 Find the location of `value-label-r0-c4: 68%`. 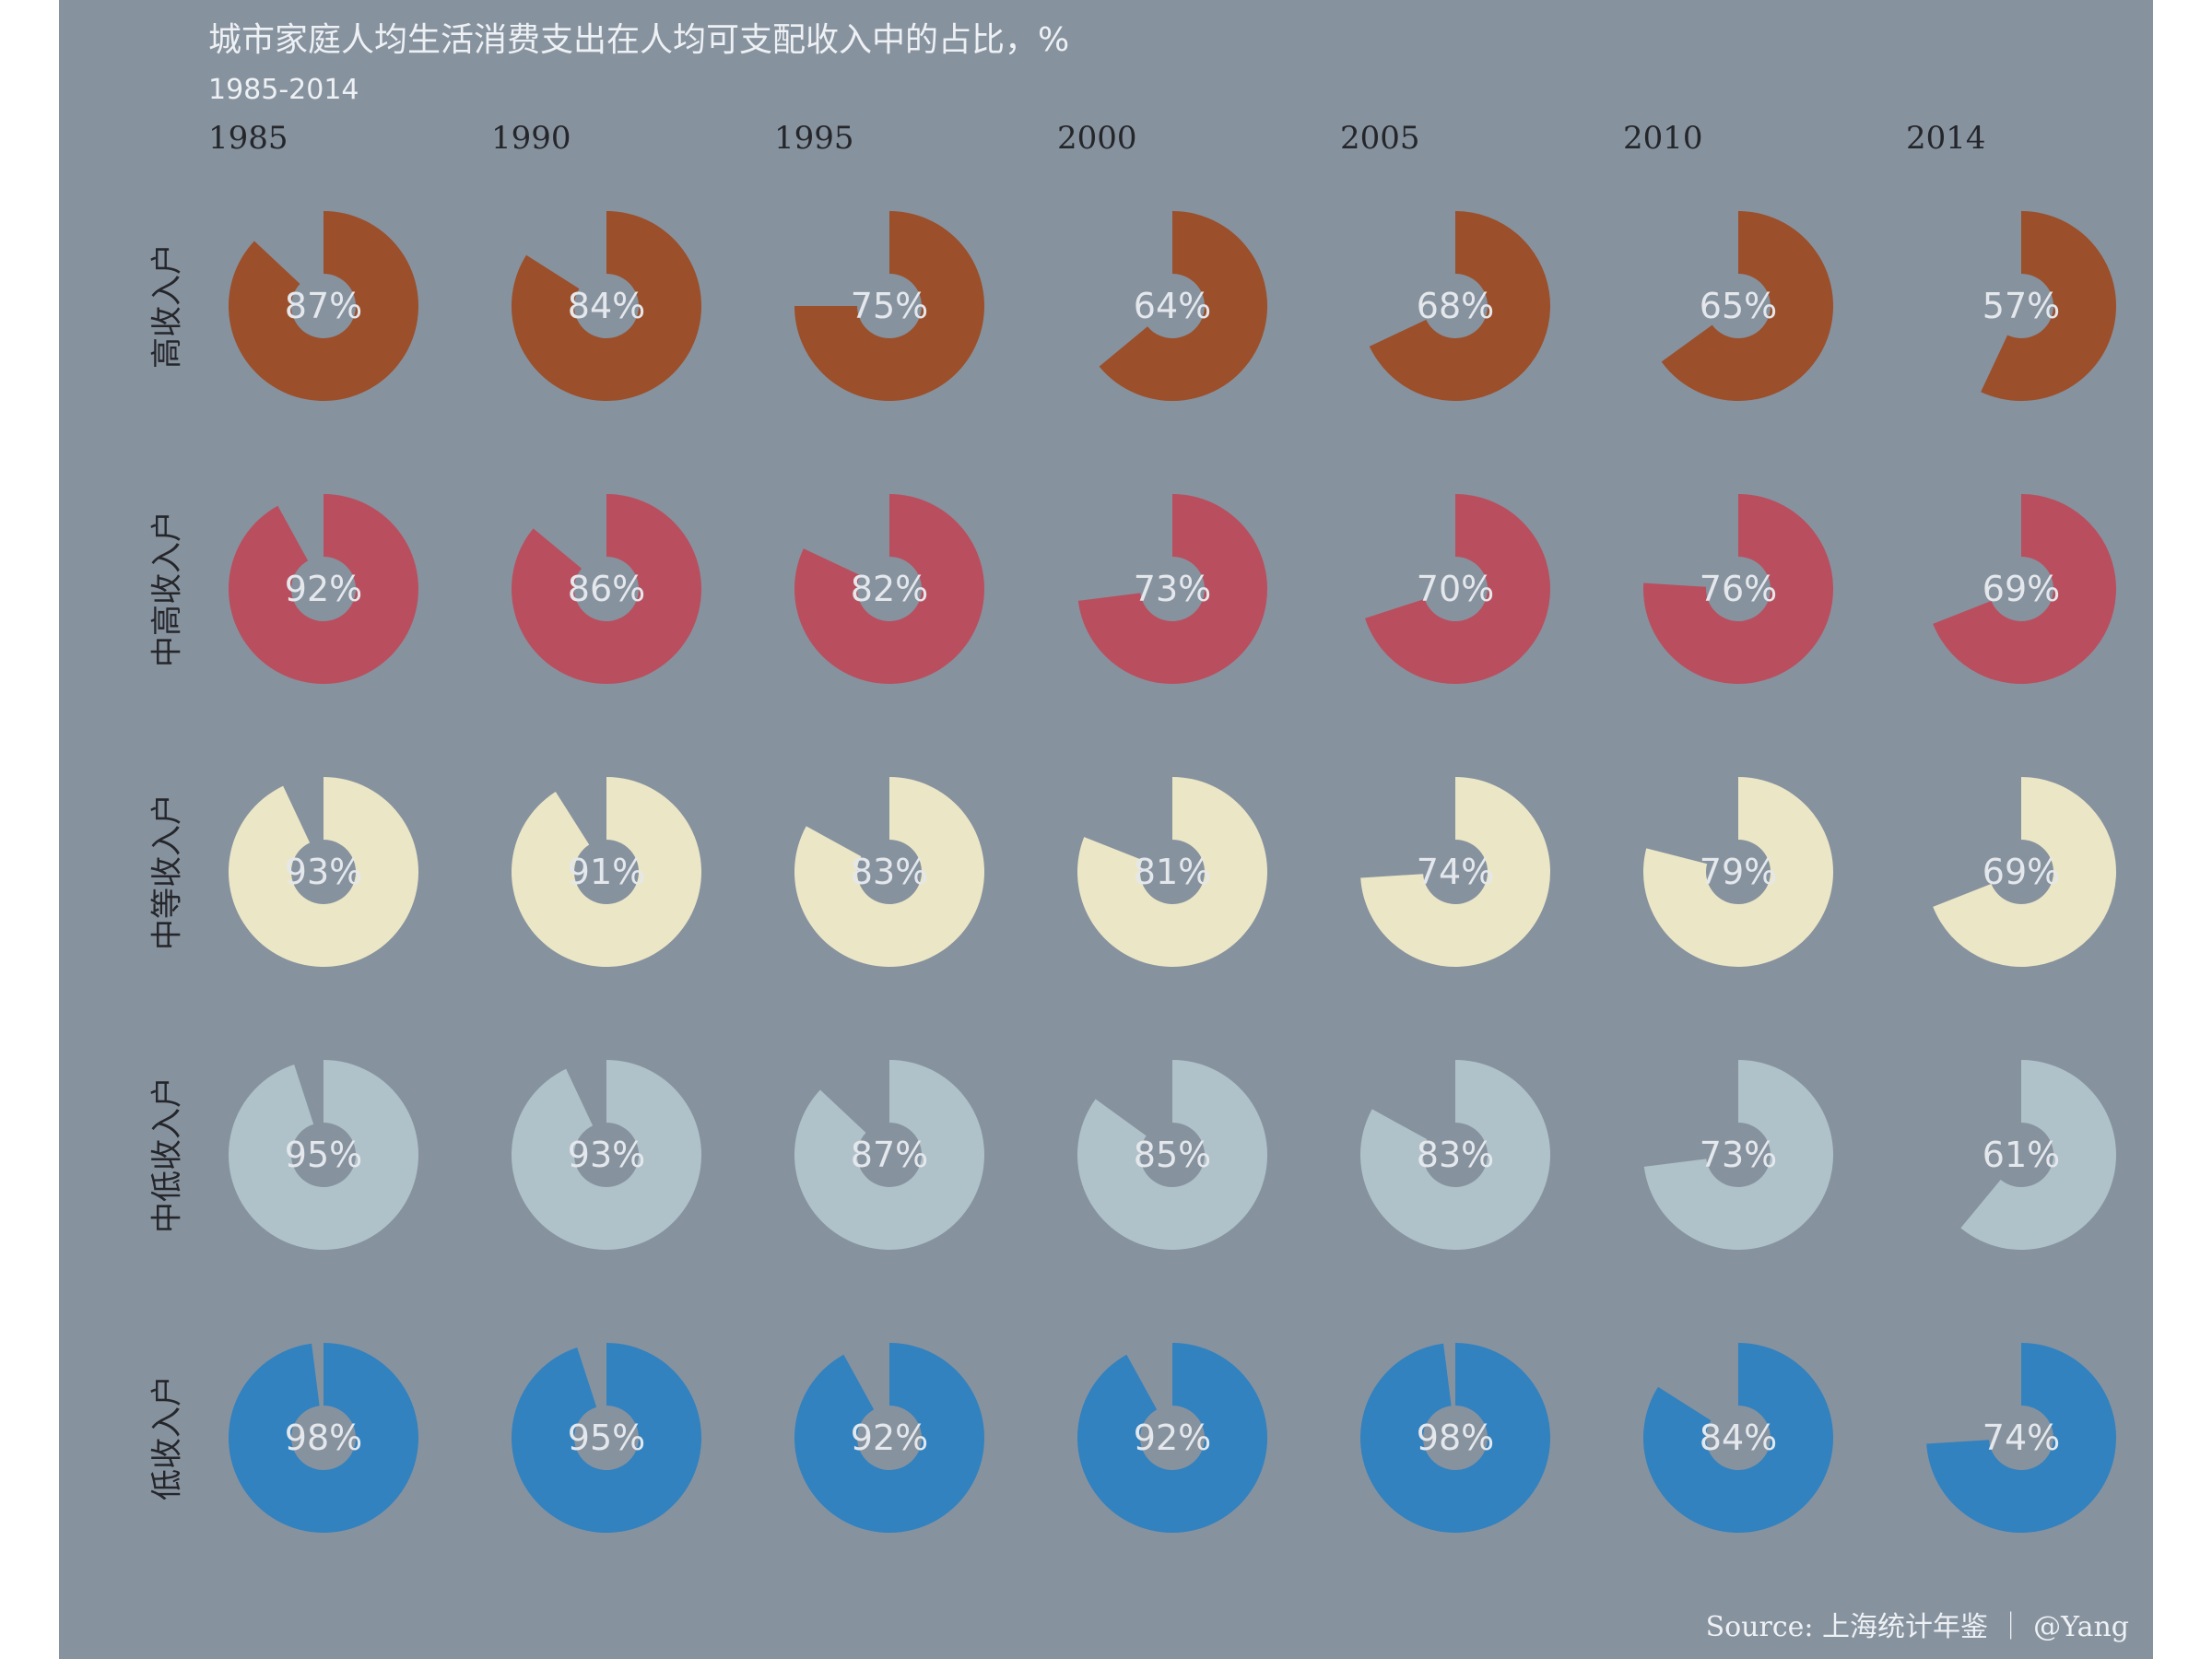

value-label-r0-c4: 68% is located at coordinates (1455, 306).